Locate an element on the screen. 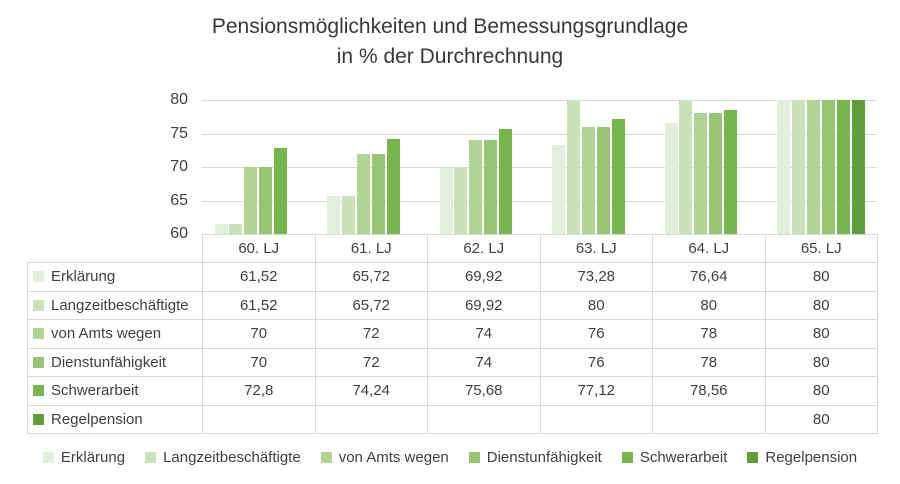 The height and width of the screenshot is (484, 900). table-row-label: Erklärung is located at coordinates (115, 277).